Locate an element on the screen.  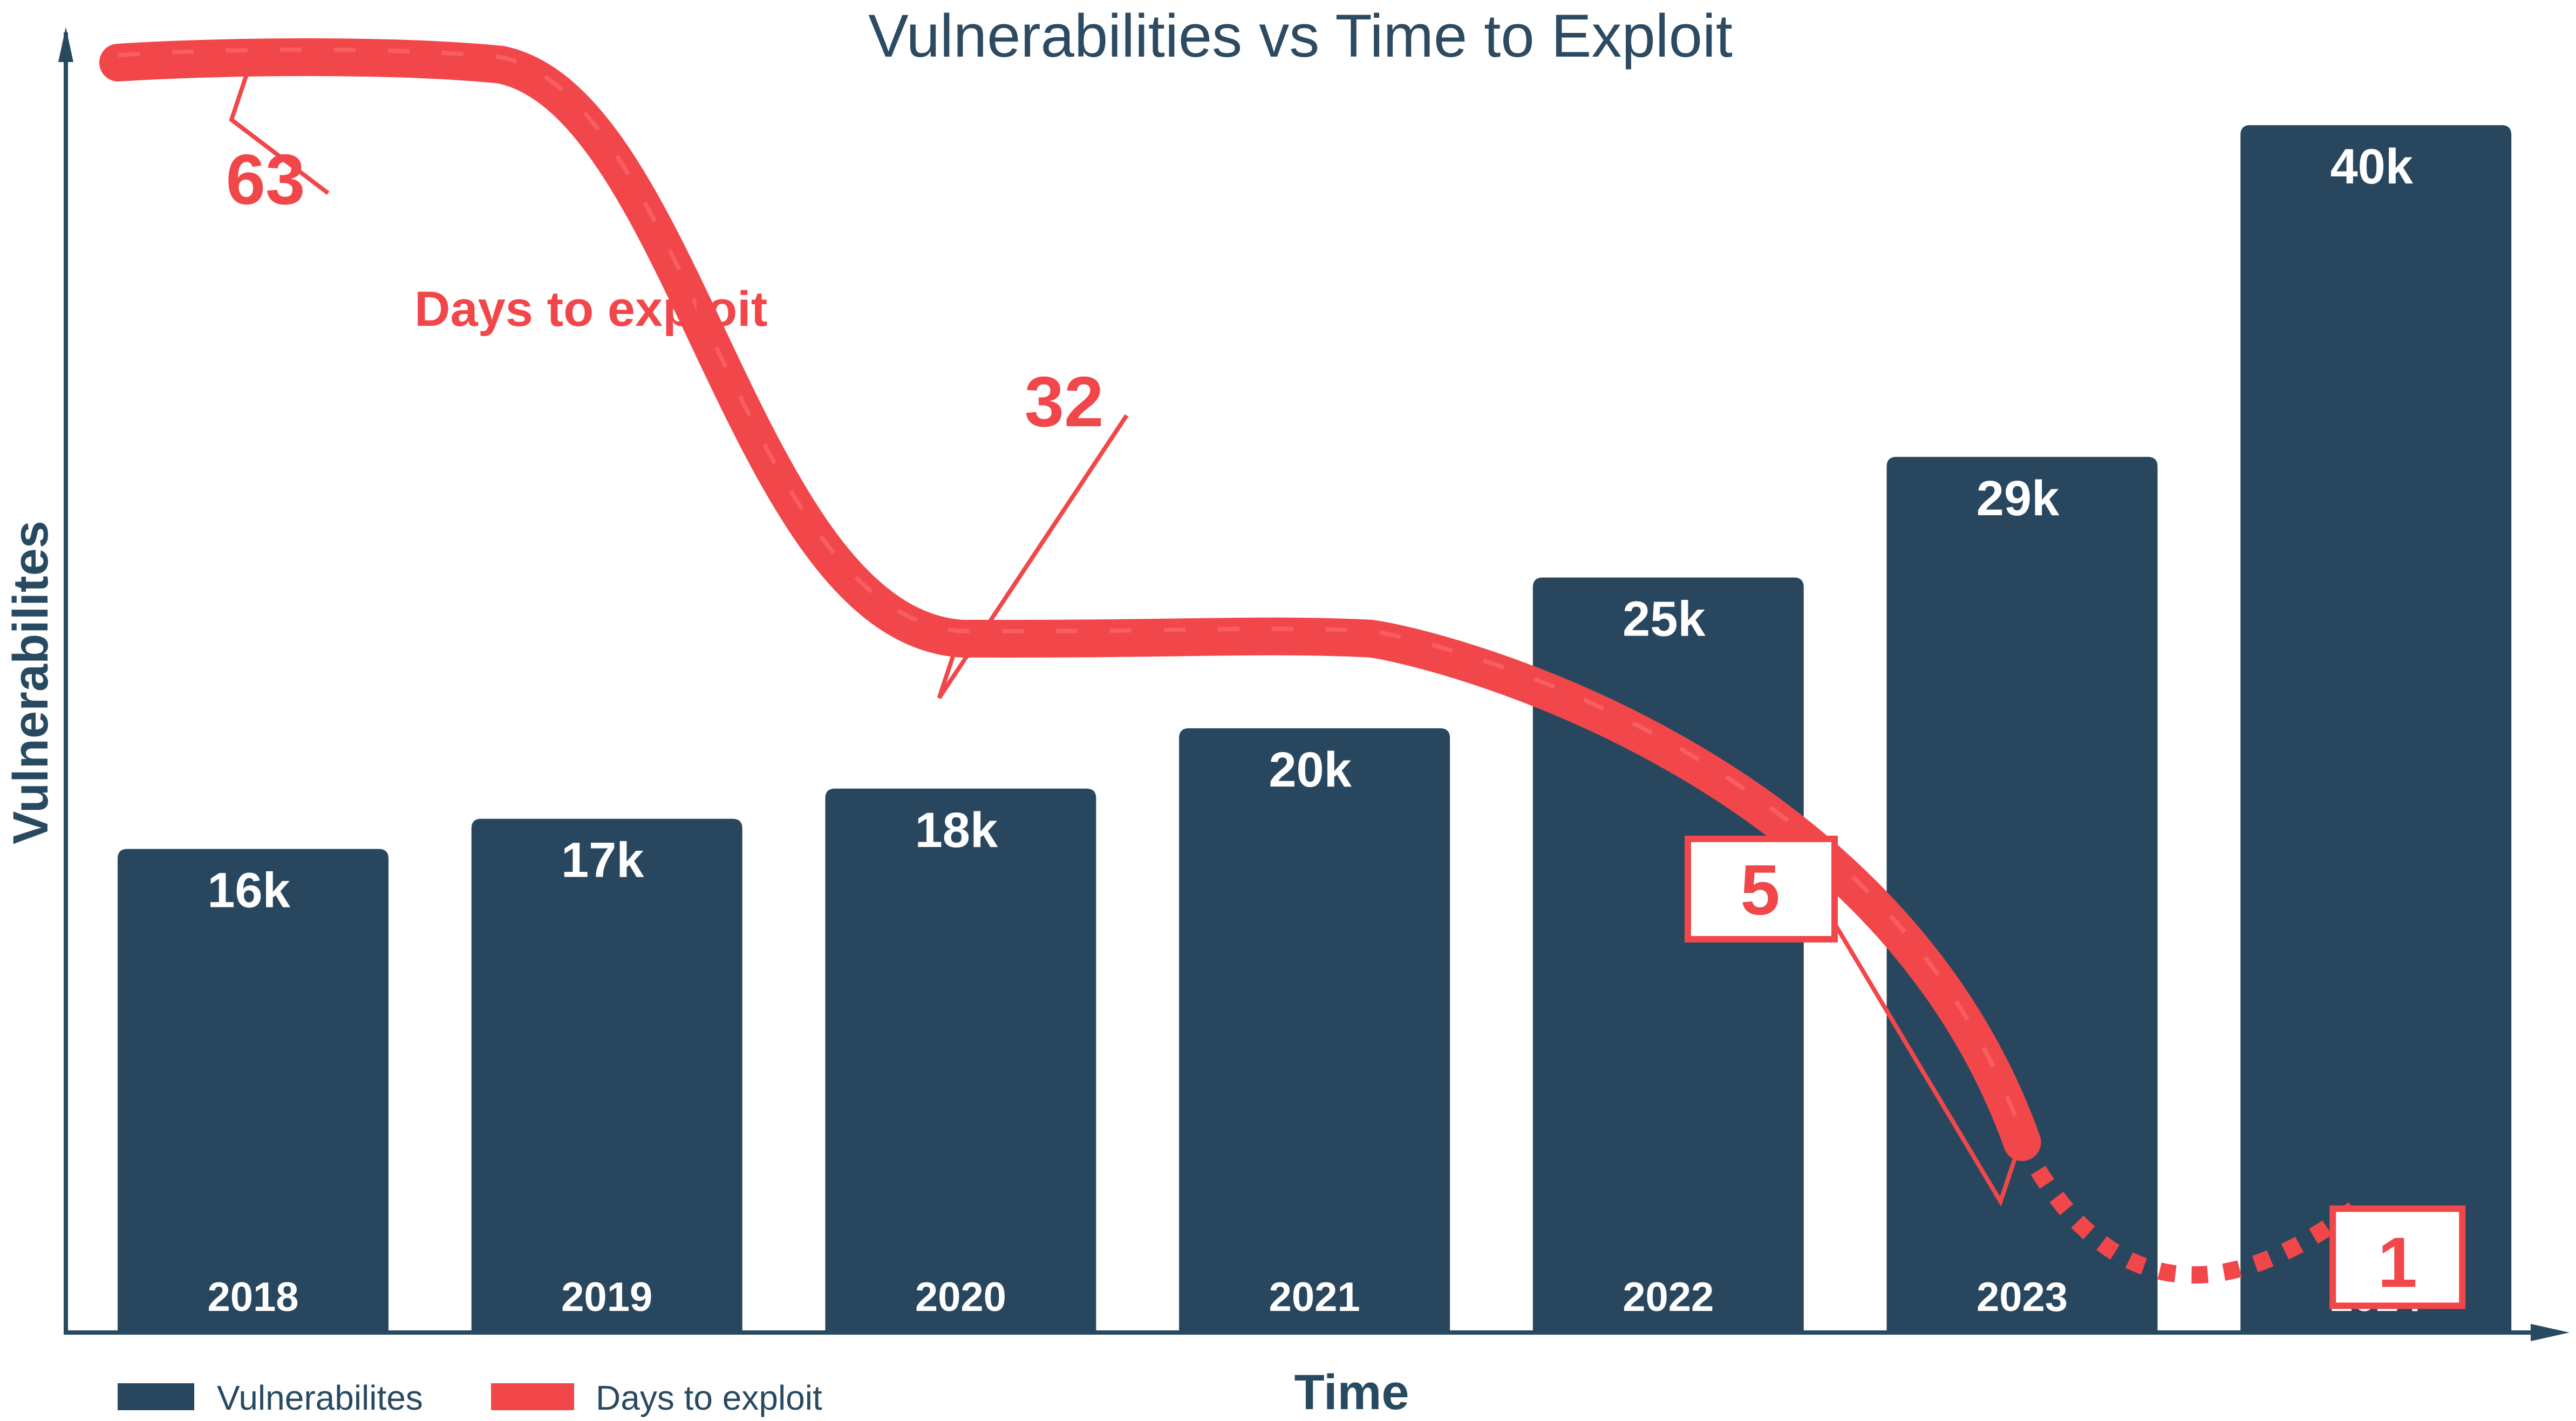
bar-2022 is located at coordinates (1668, 954).